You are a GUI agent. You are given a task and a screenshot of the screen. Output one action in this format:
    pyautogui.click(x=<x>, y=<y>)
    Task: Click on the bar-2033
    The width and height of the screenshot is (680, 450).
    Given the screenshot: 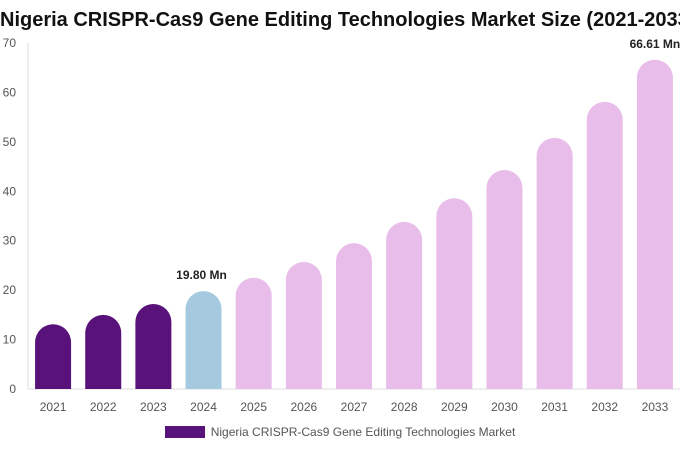 What is the action you would take?
    pyautogui.click(x=654, y=224)
    